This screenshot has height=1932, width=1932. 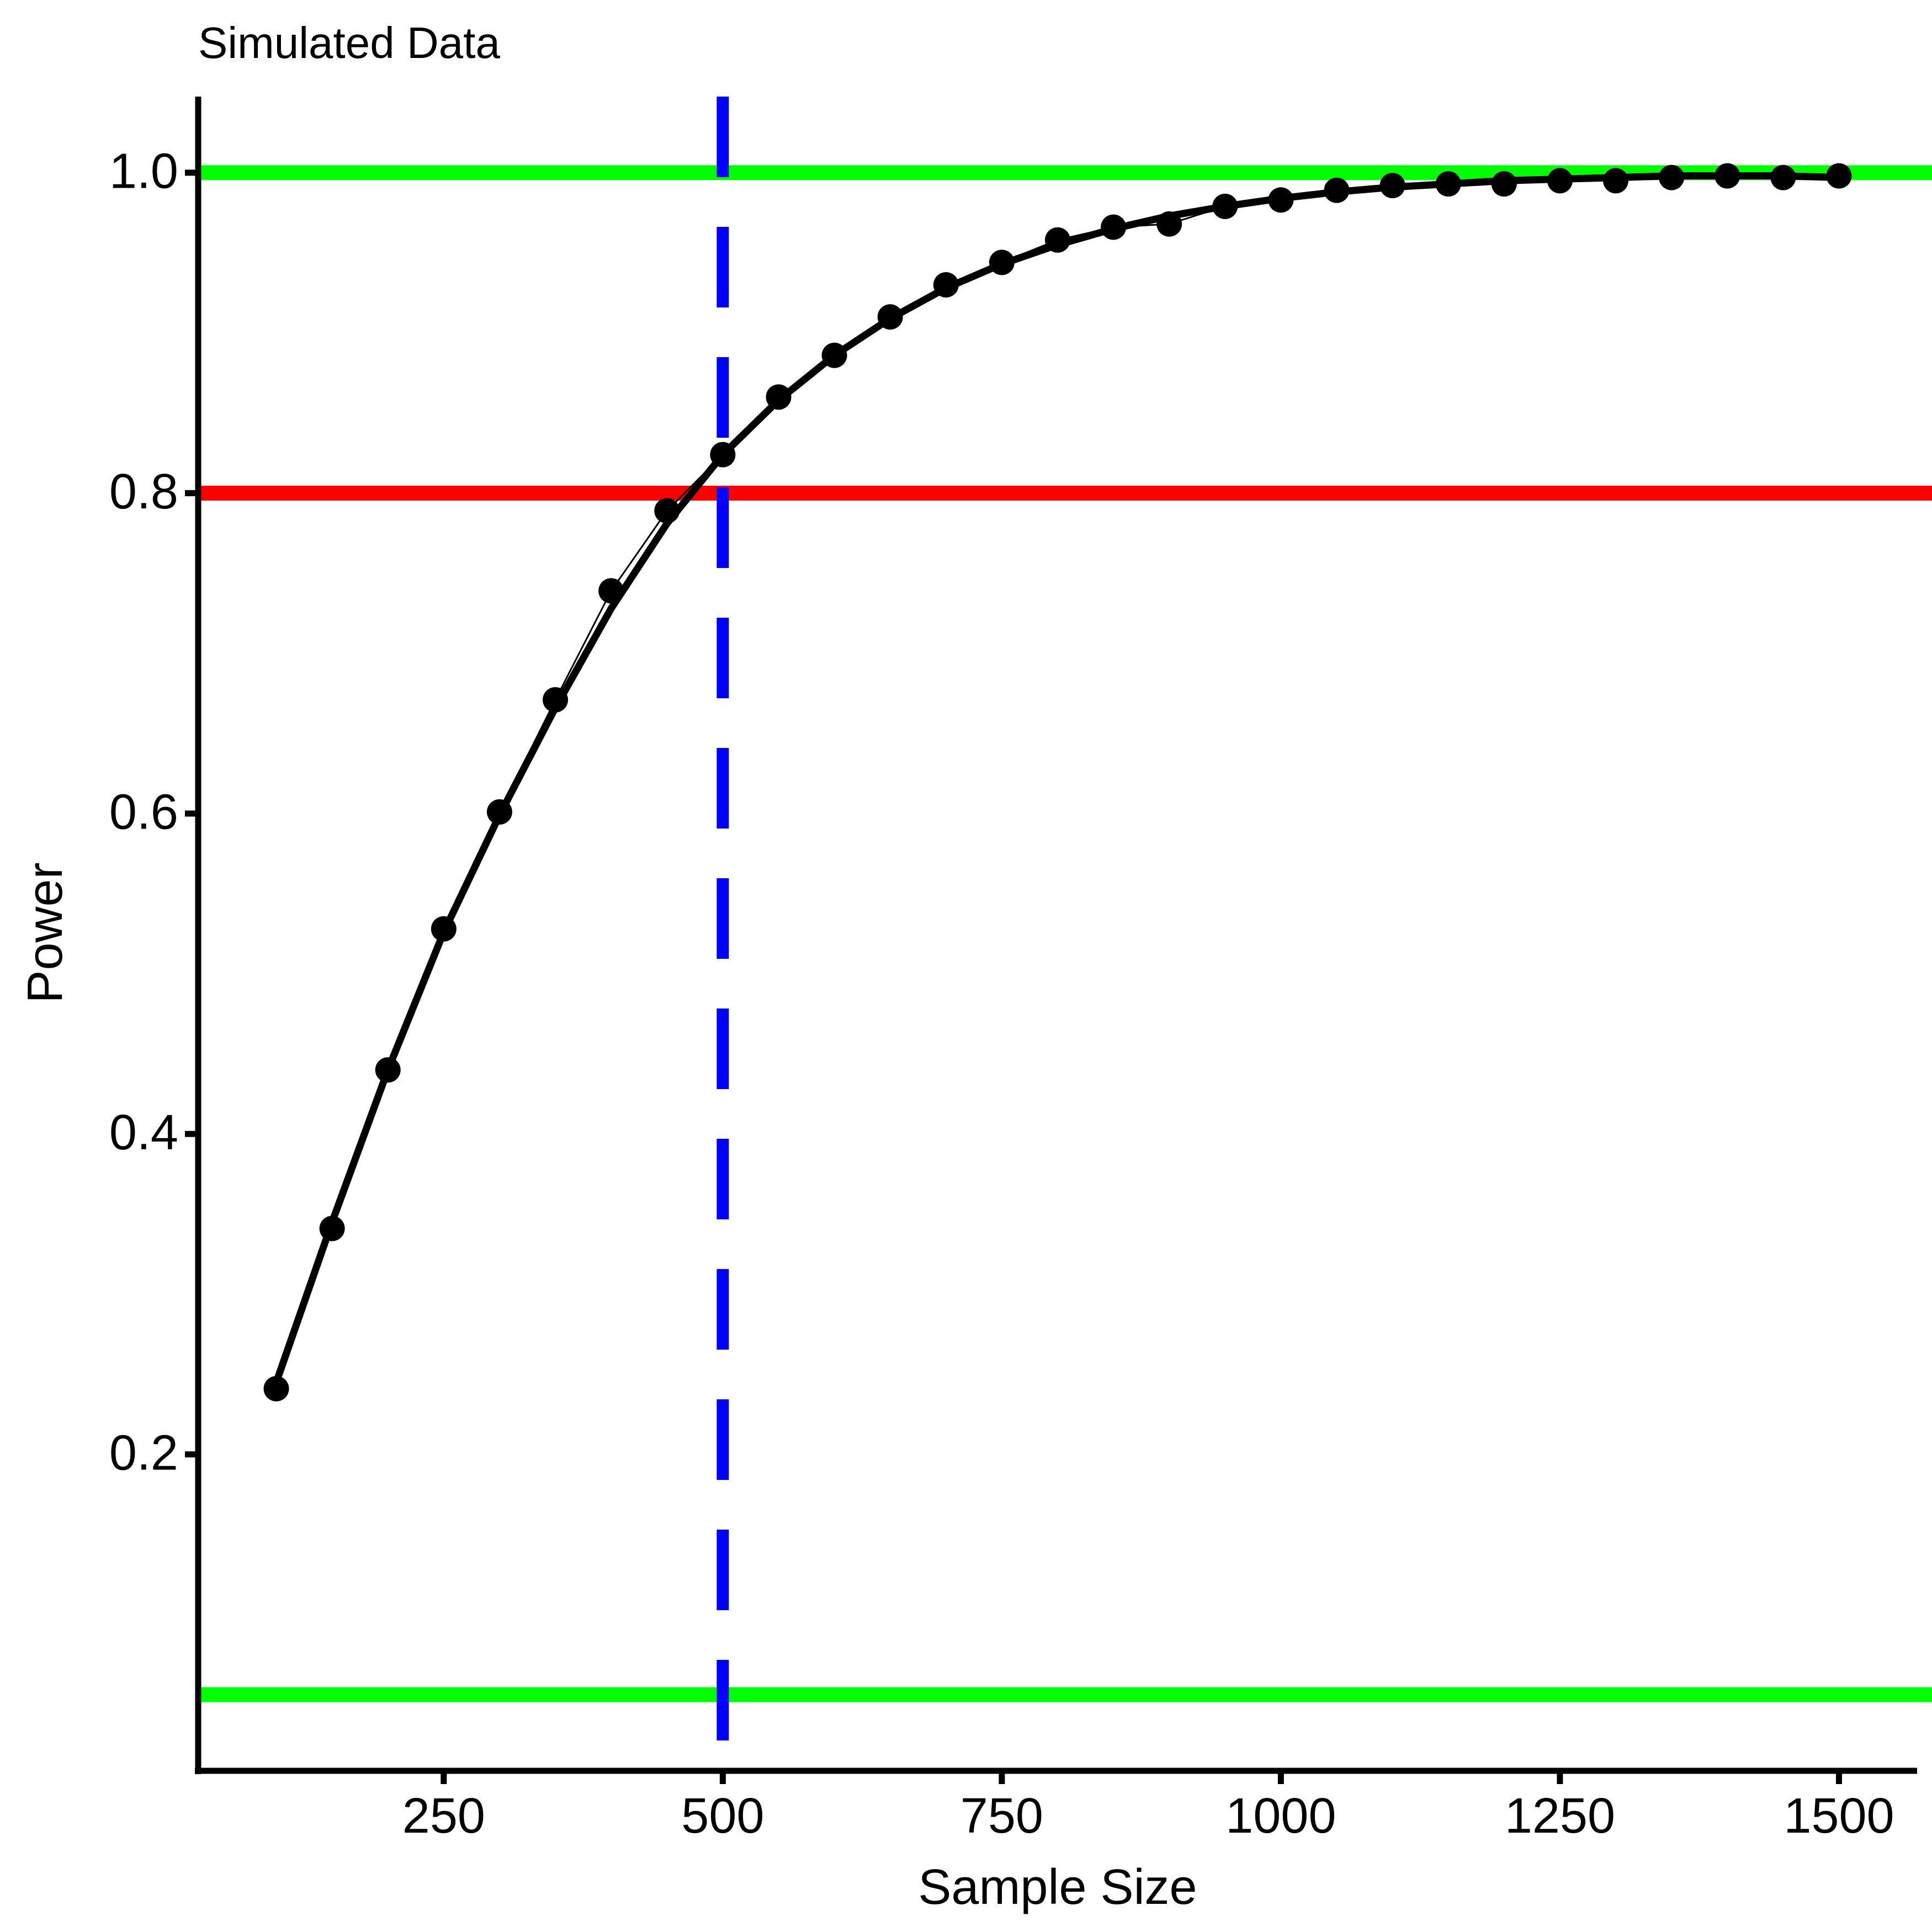 I want to click on x-tick-label: 1000, so click(x=1281, y=1816).